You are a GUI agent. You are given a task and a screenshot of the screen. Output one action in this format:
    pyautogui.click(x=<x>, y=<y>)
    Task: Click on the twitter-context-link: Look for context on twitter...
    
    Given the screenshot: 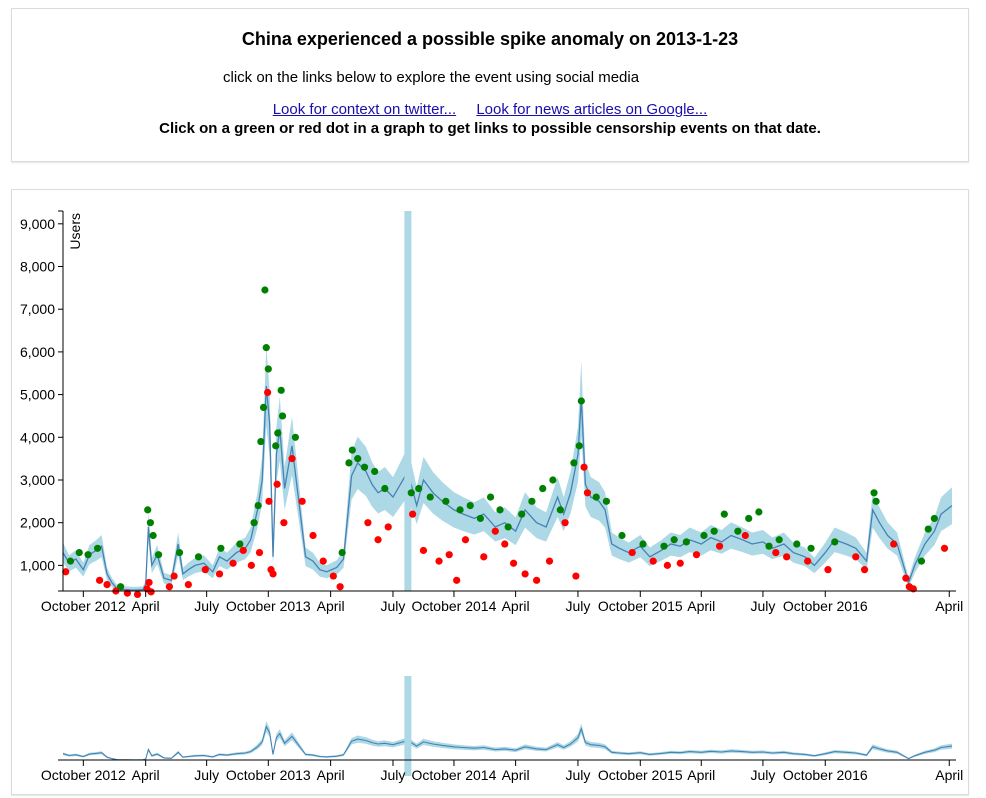 What is the action you would take?
    pyautogui.click(x=364, y=109)
    